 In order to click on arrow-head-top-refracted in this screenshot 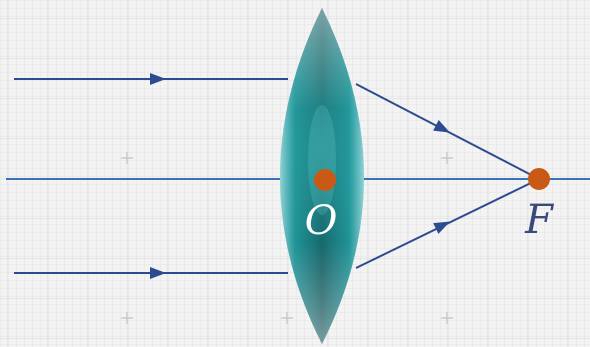, I will do `click(442, 126)`.